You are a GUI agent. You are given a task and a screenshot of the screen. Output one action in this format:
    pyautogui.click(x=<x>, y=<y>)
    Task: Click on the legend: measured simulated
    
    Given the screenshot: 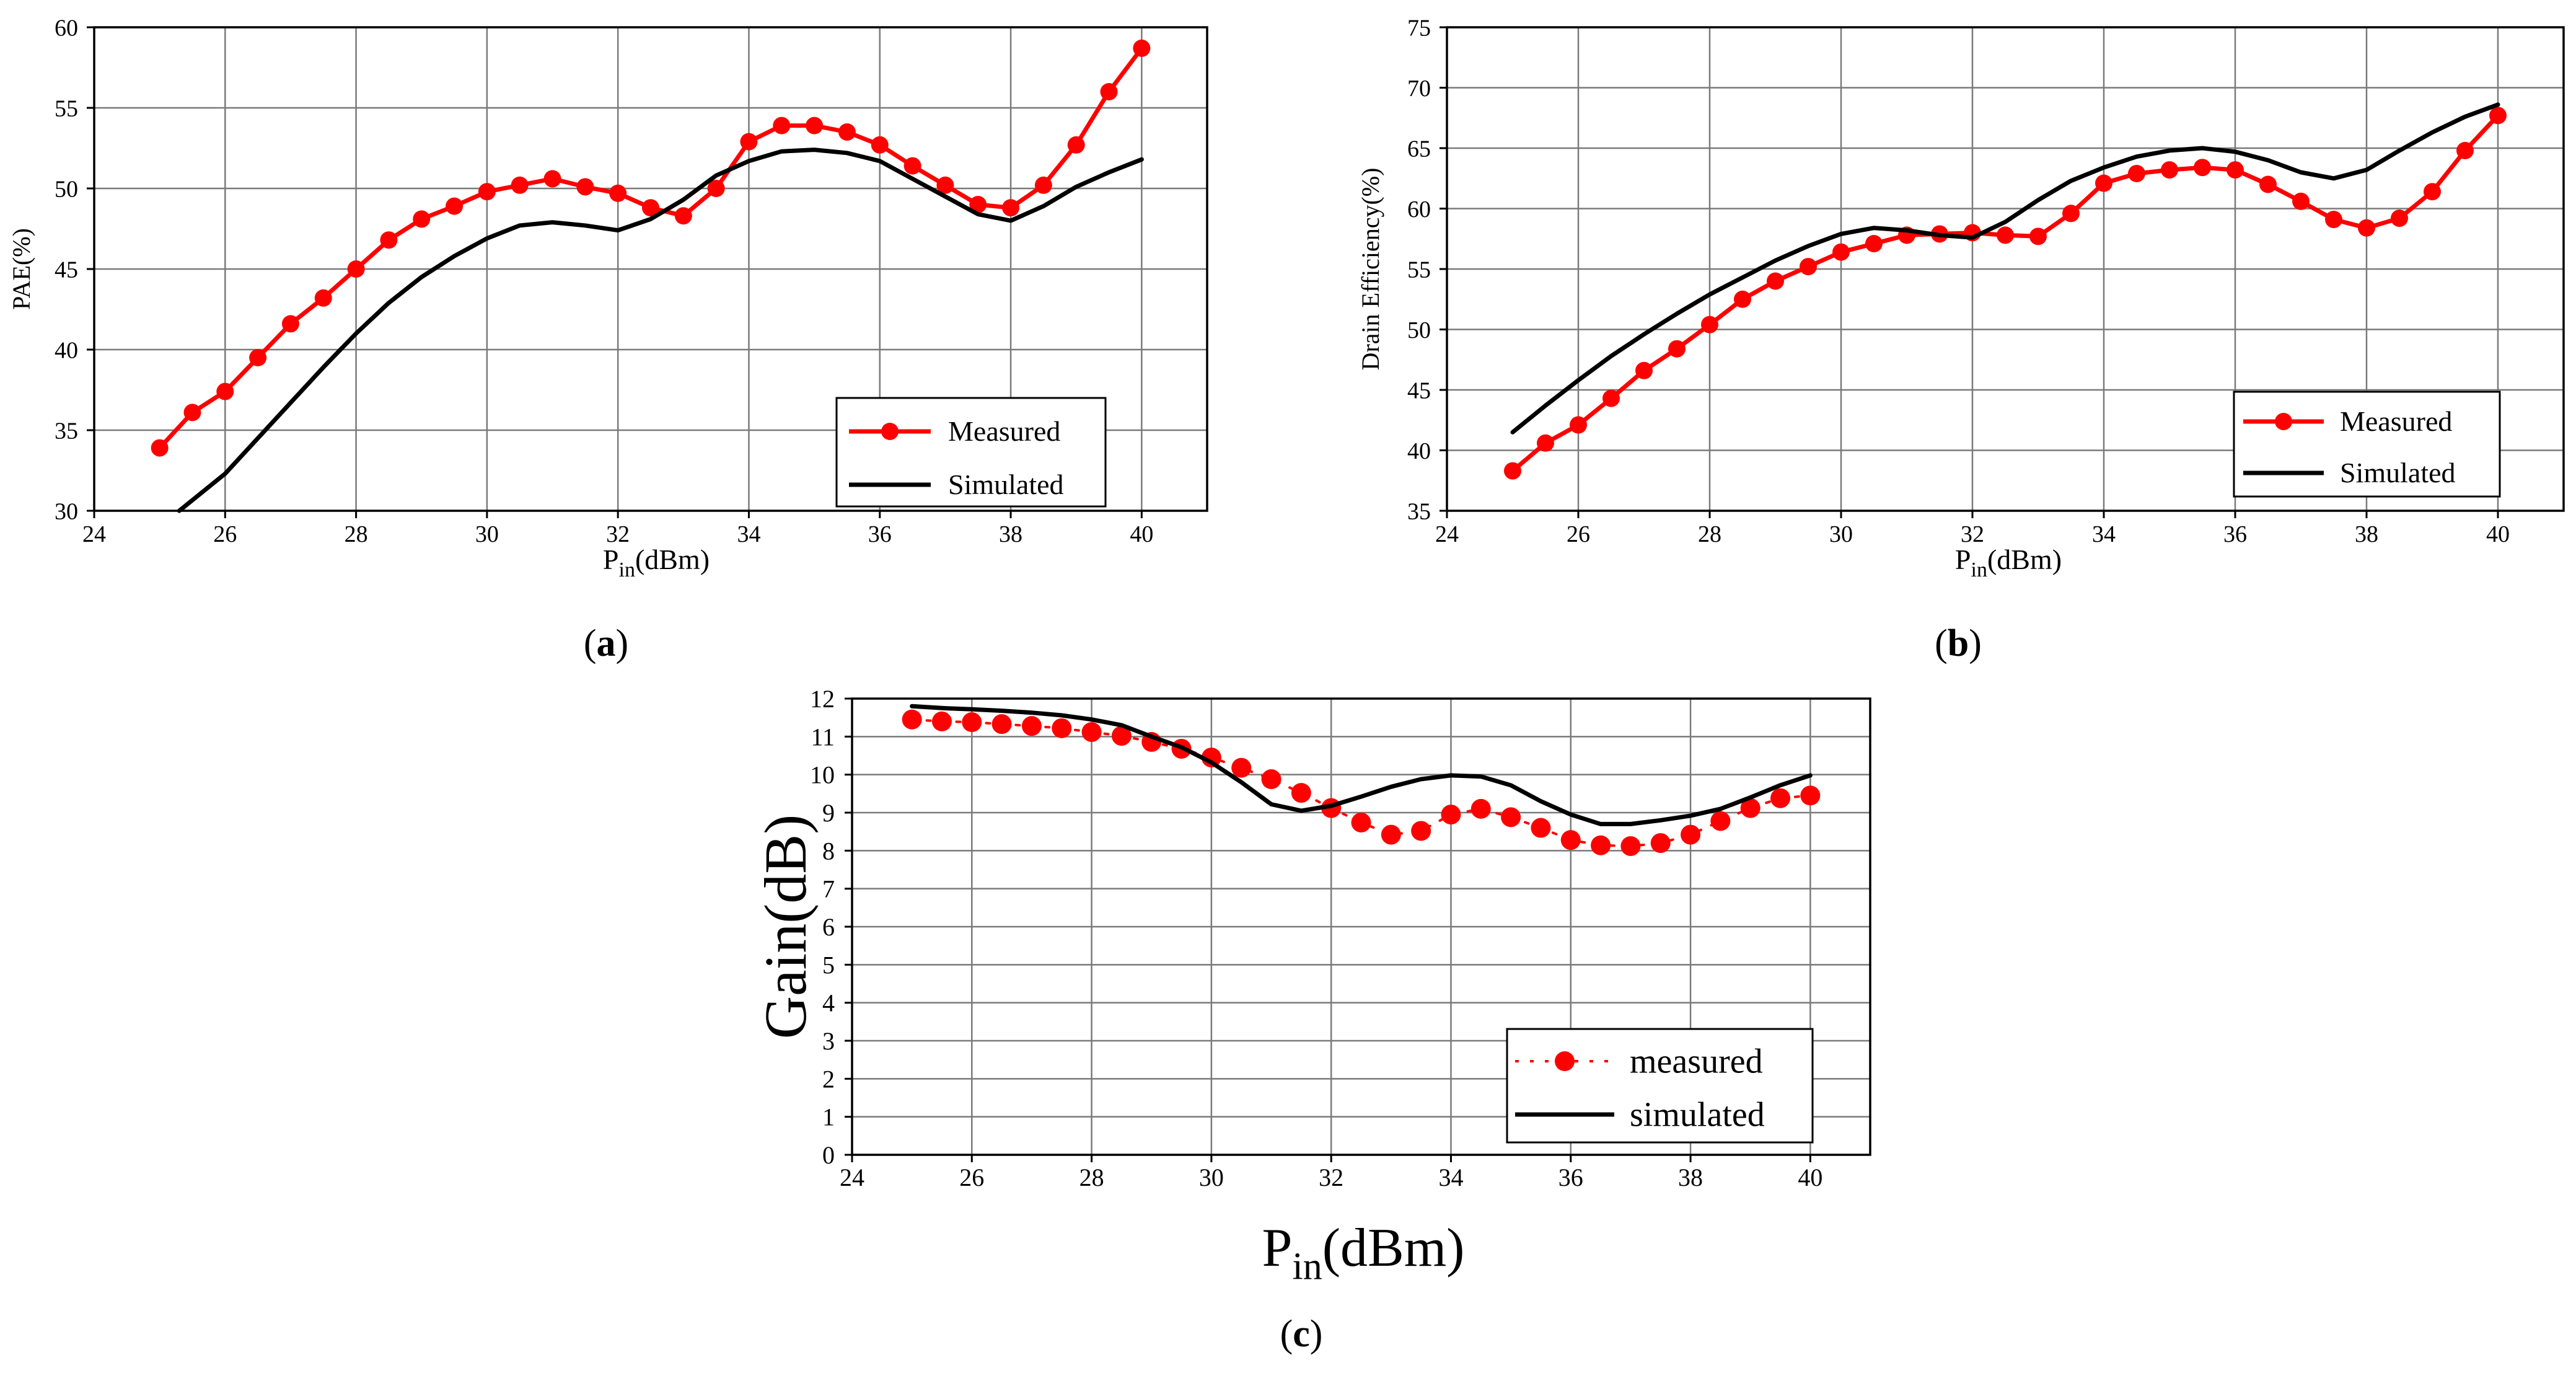 What is the action you would take?
    pyautogui.click(x=1660, y=1086)
    